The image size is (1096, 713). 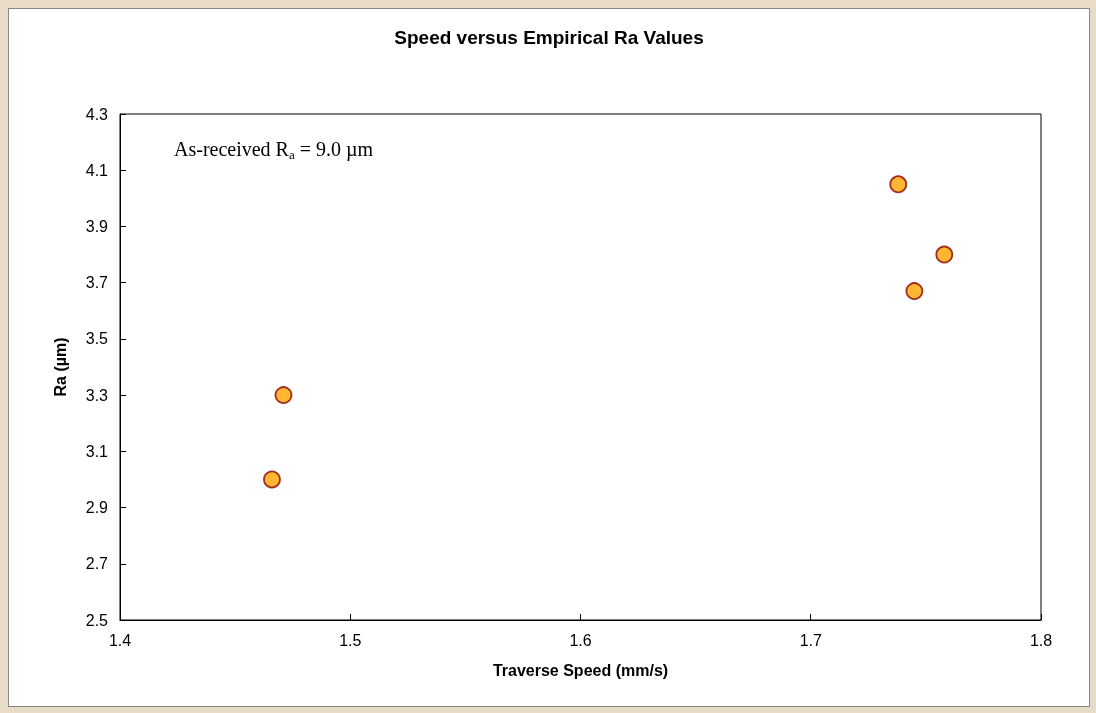 What do you see at coordinates (97, 226) in the screenshot?
I see `y-tick-label: 3.9` at bounding box center [97, 226].